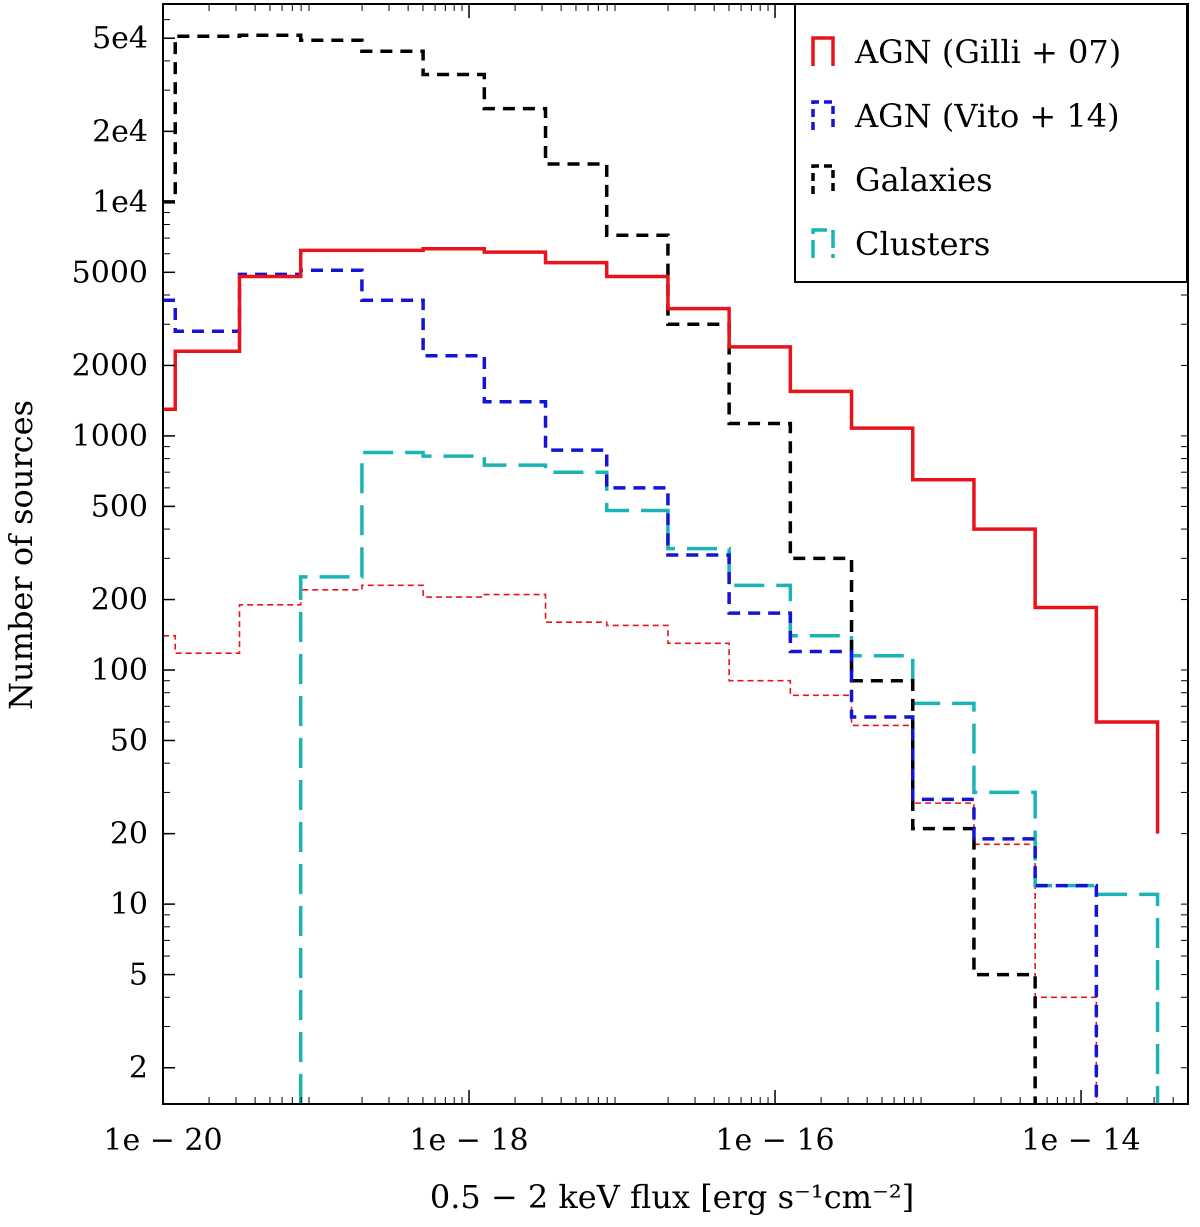 The height and width of the screenshot is (1227, 1200). I want to click on x-axis-title: 0.5 − 2 keV flux [erg s⁻¹cm⁻²], so click(672, 1197).